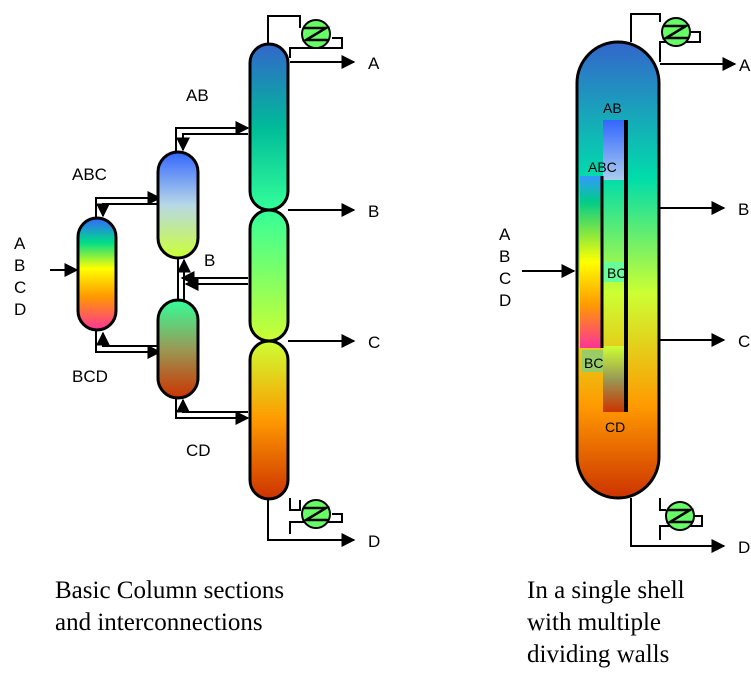 The image size is (751, 673). What do you see at coordinates (614, 379) in the screenshot?
I see `cd-zone` at bounding box center [614, 379].